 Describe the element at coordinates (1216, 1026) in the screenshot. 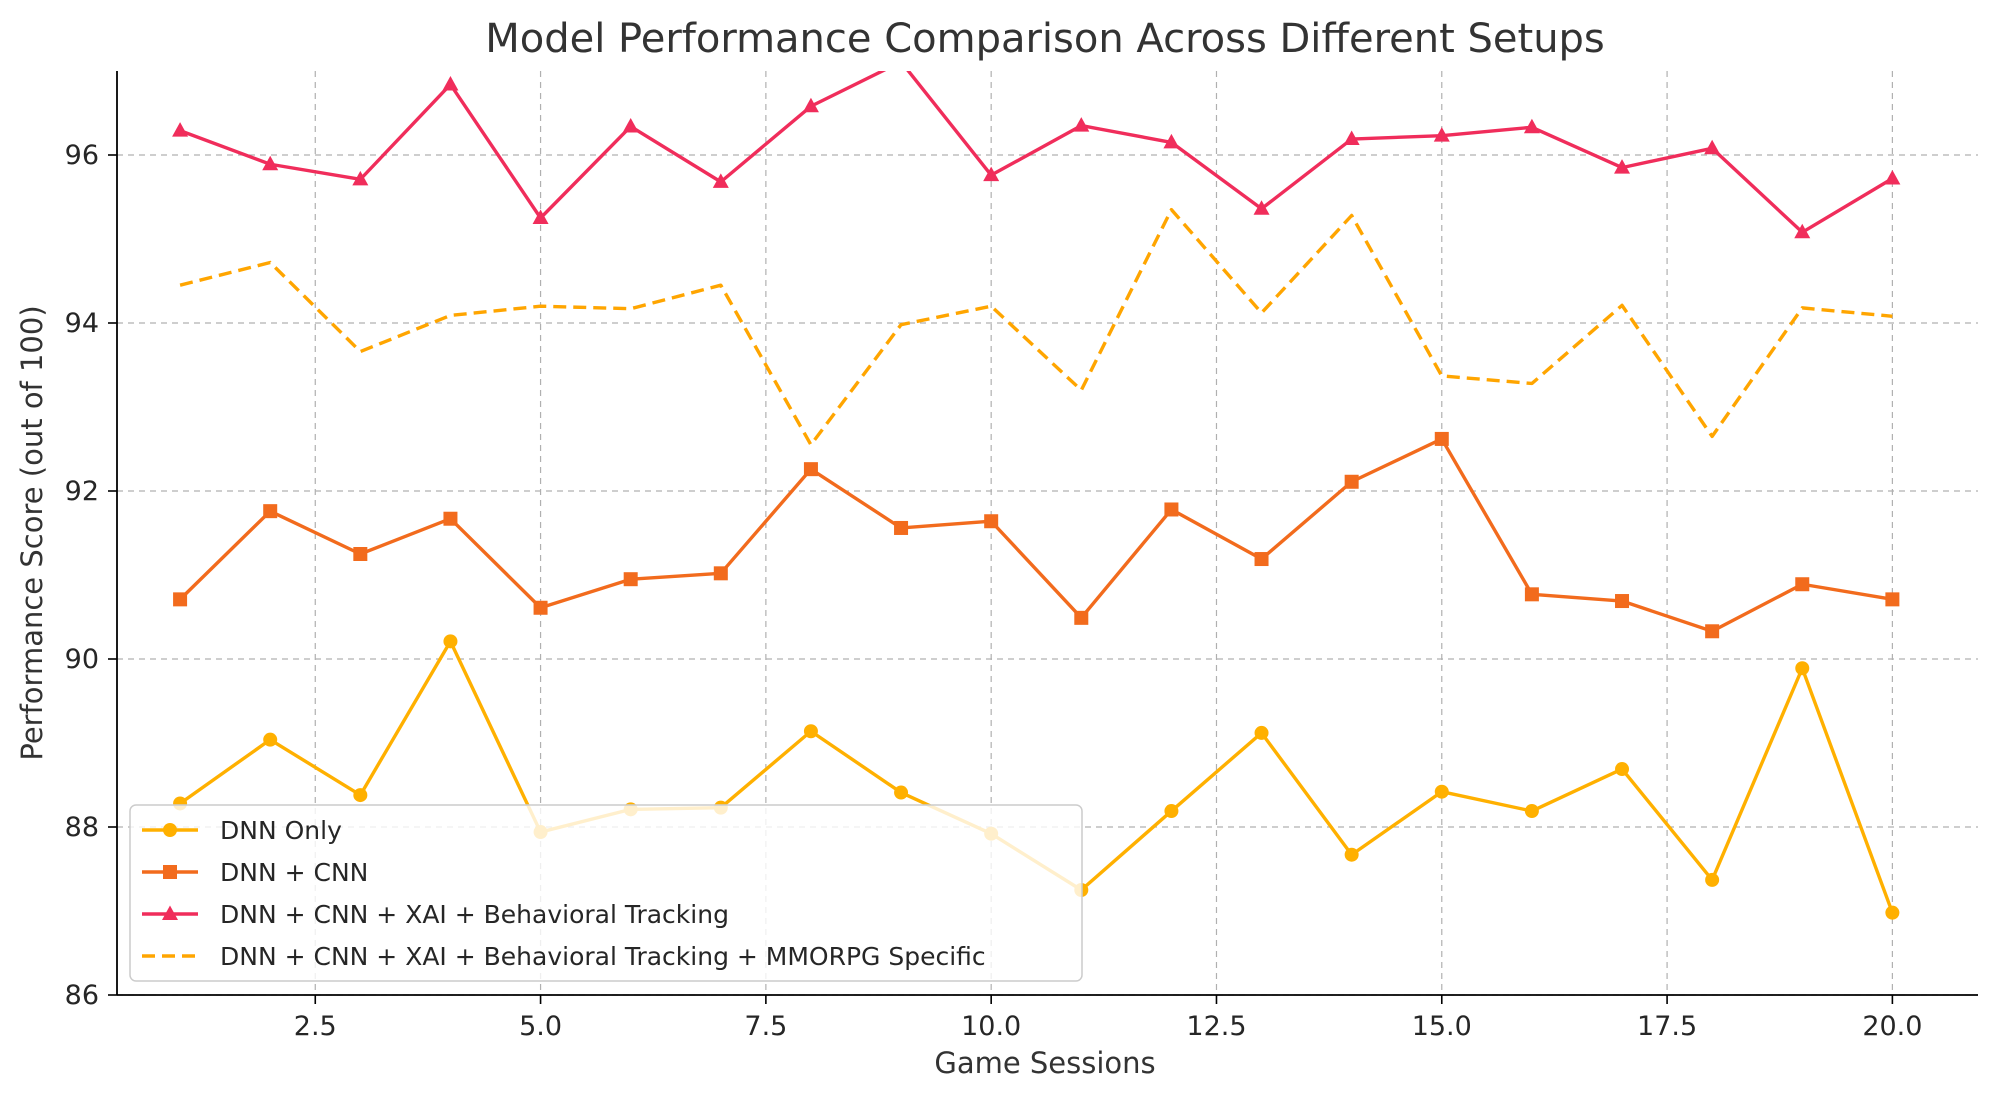

I see `x-tick-label: 12.5` at that location.